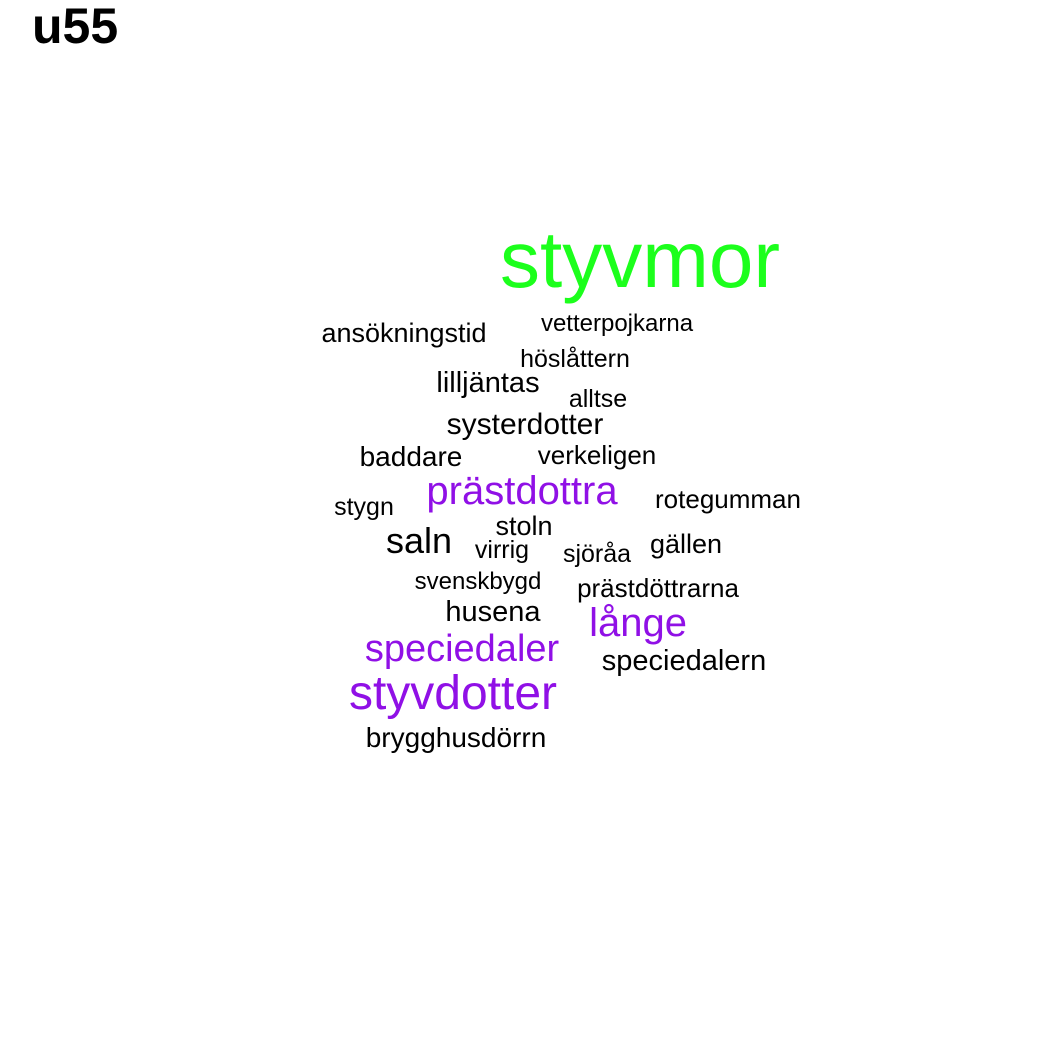  Describe the element at coordinates (487, 383) in the screenshot. I see `cloud-word-5: lilljäntas` at that location.